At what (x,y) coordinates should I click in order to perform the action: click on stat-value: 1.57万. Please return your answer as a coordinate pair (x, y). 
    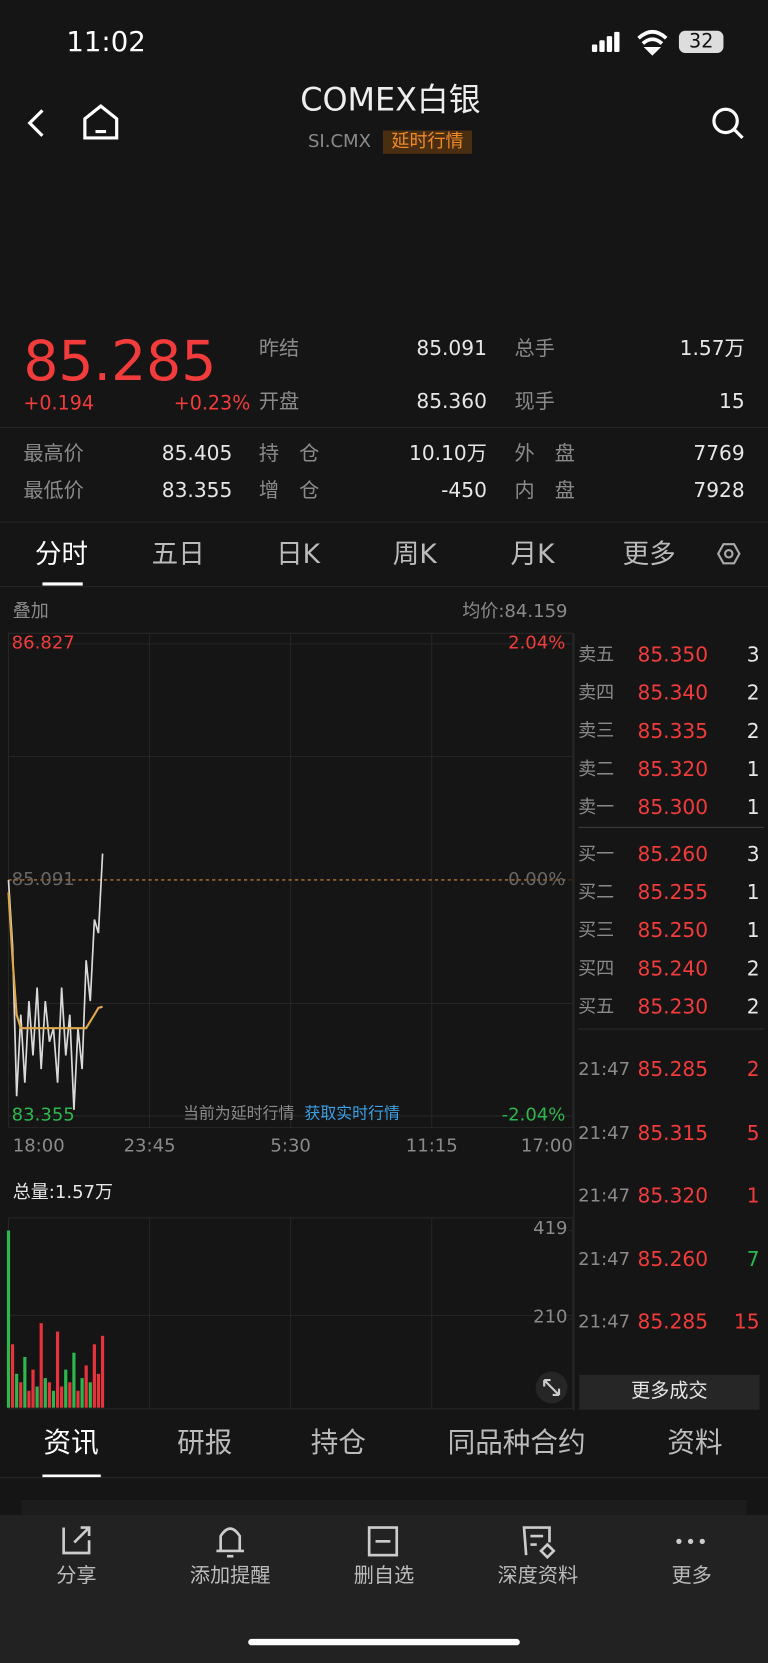
    Looking at the image, I should click on (712, 348).